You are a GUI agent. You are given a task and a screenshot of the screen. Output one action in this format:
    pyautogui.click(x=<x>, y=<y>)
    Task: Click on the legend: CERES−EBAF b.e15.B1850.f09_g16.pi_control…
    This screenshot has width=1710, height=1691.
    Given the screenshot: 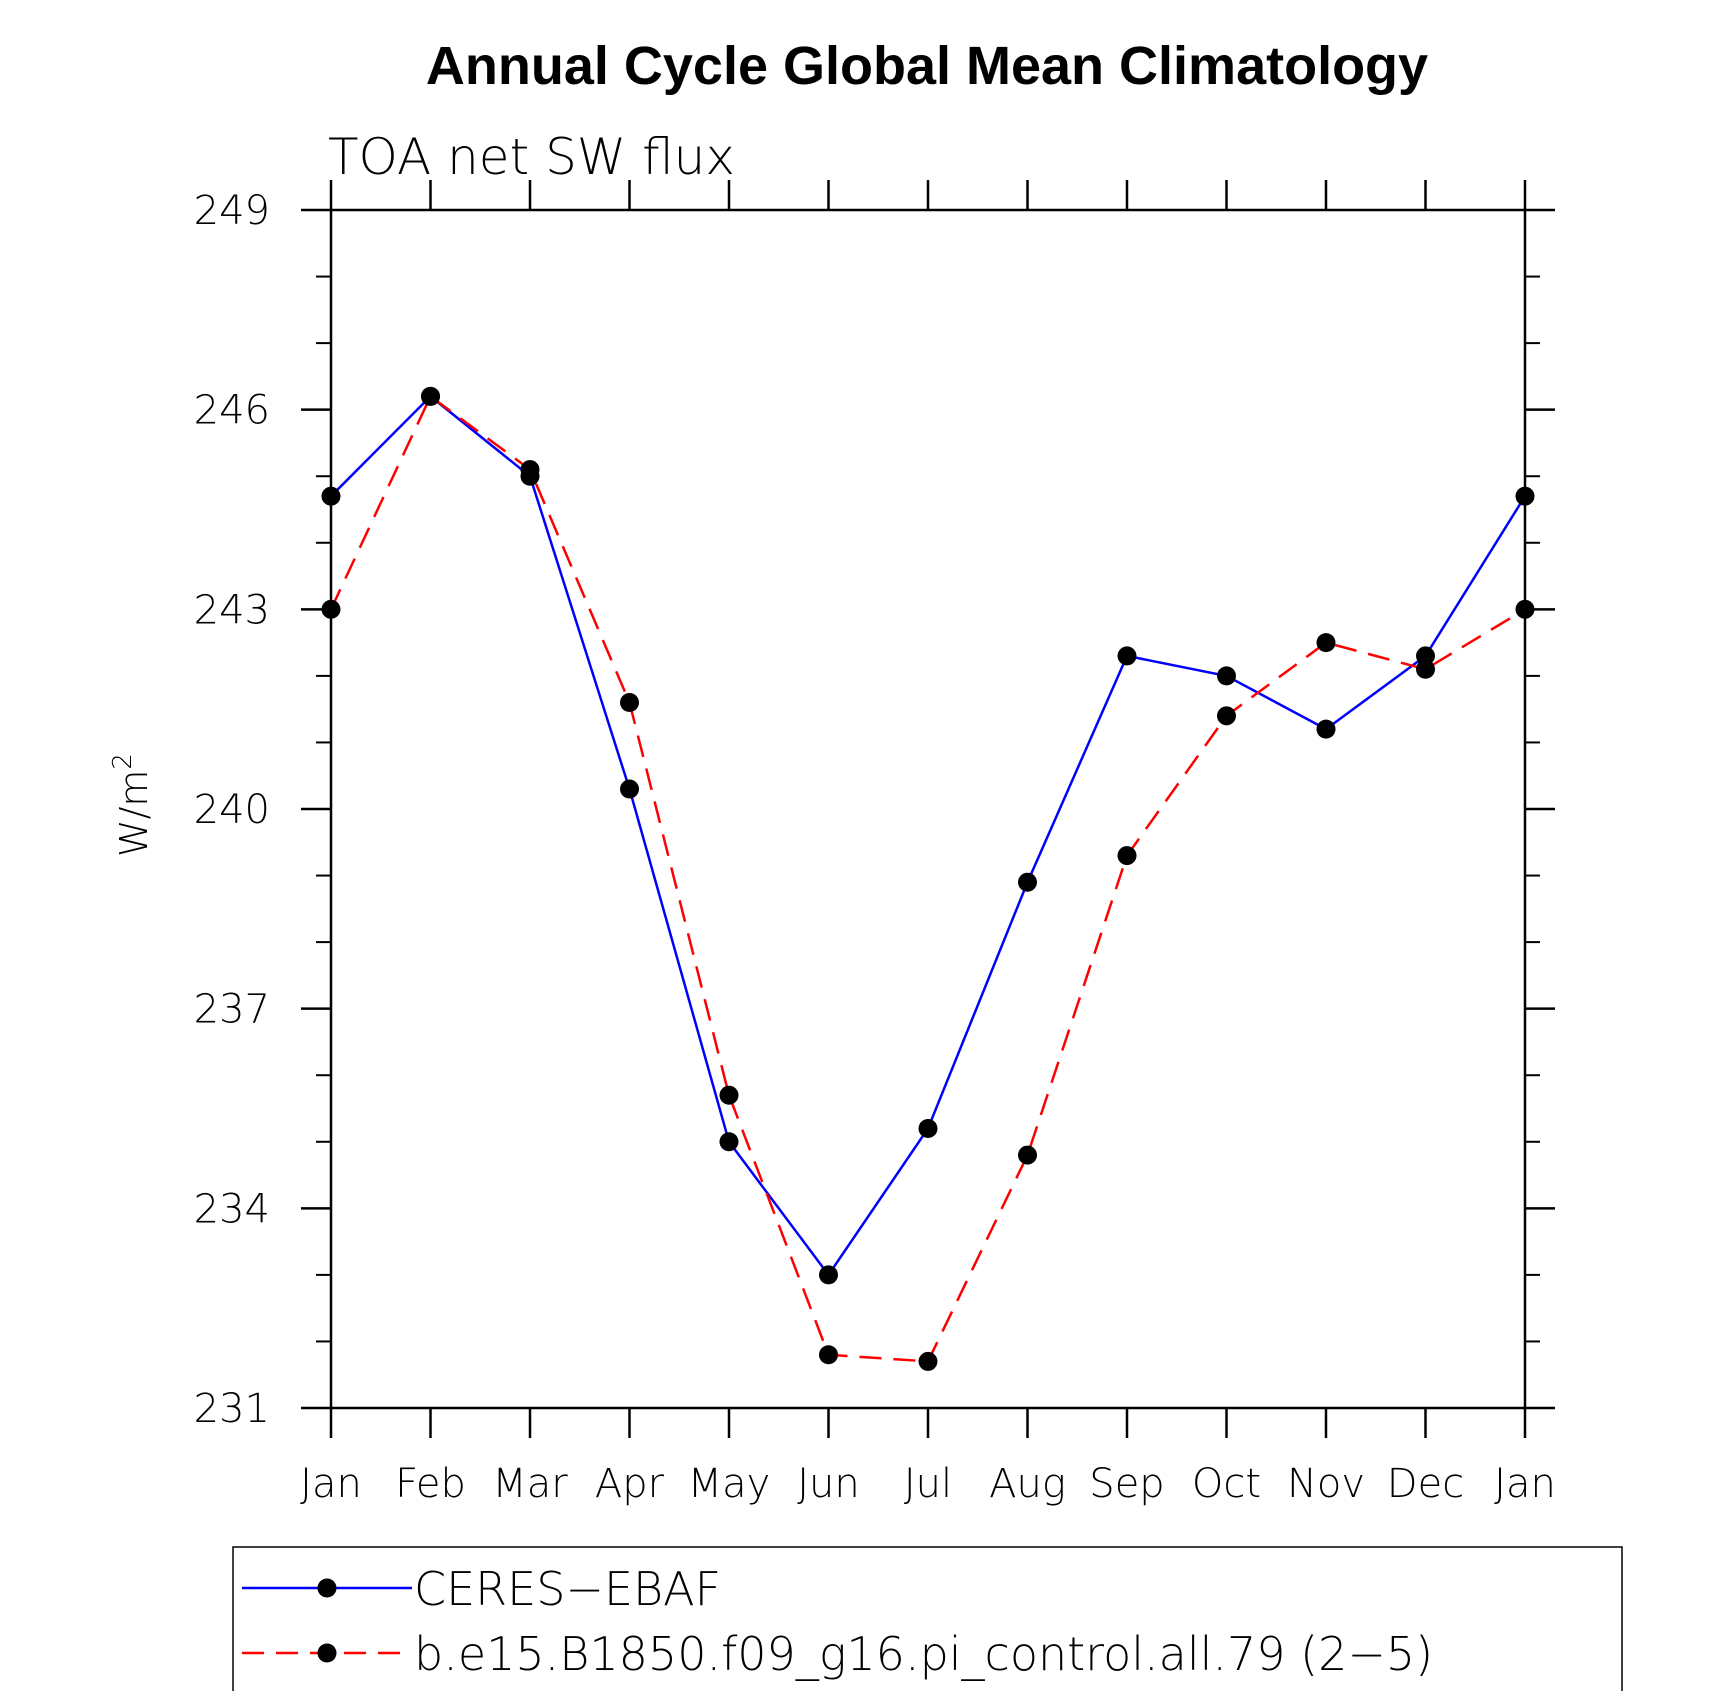 What is the action you would take?
    pyautogui.click(x=927, y=1618)
    